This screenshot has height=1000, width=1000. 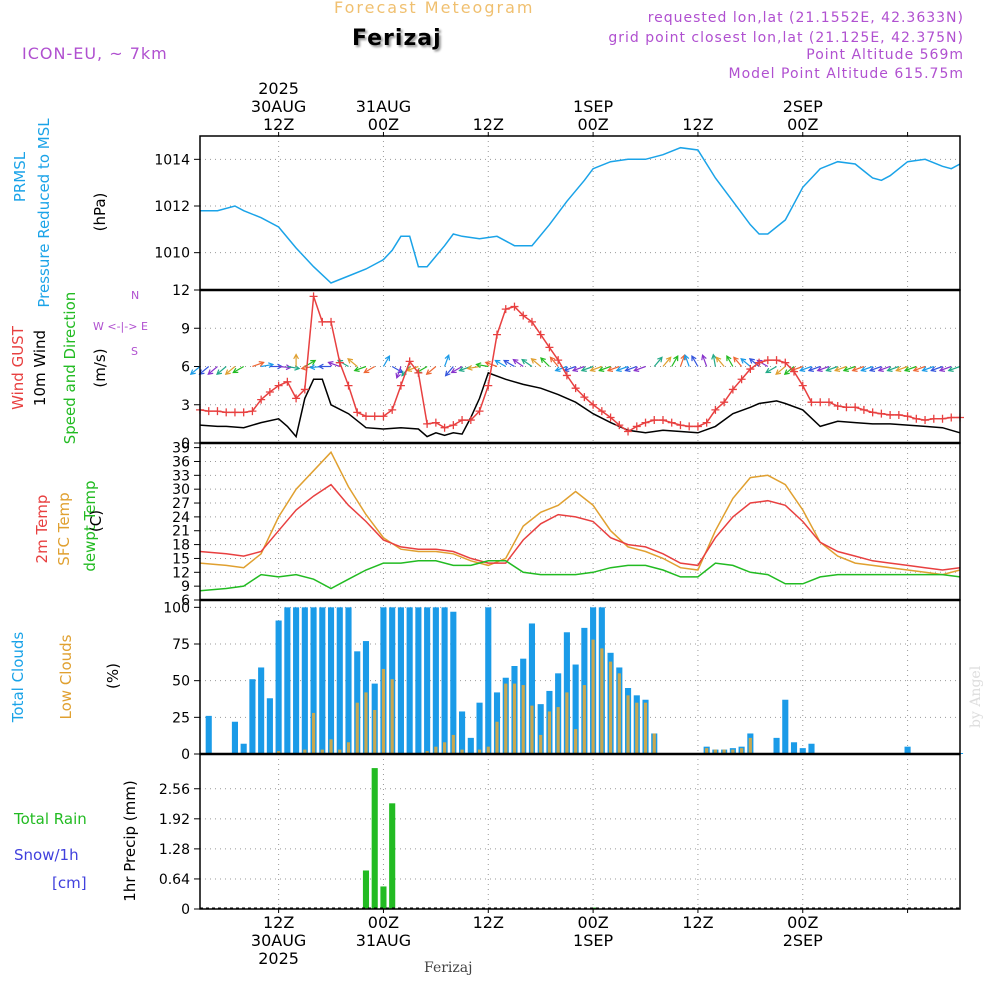 What do you see at coordinates (185, 587) in the screenshot?
I see `y-tick-label: 9` at bounding box center [185, 587].